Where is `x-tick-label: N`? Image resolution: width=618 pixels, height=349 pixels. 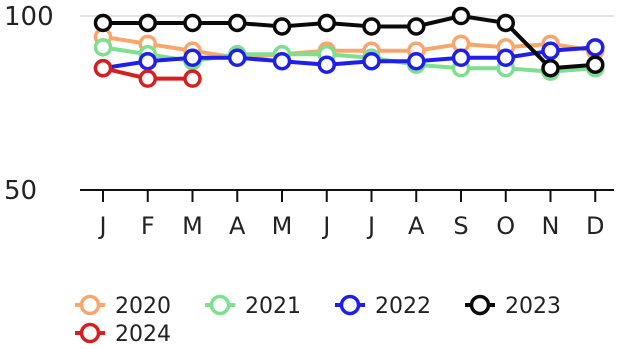 x-tick-label: N is located at coordinates (551, 226).